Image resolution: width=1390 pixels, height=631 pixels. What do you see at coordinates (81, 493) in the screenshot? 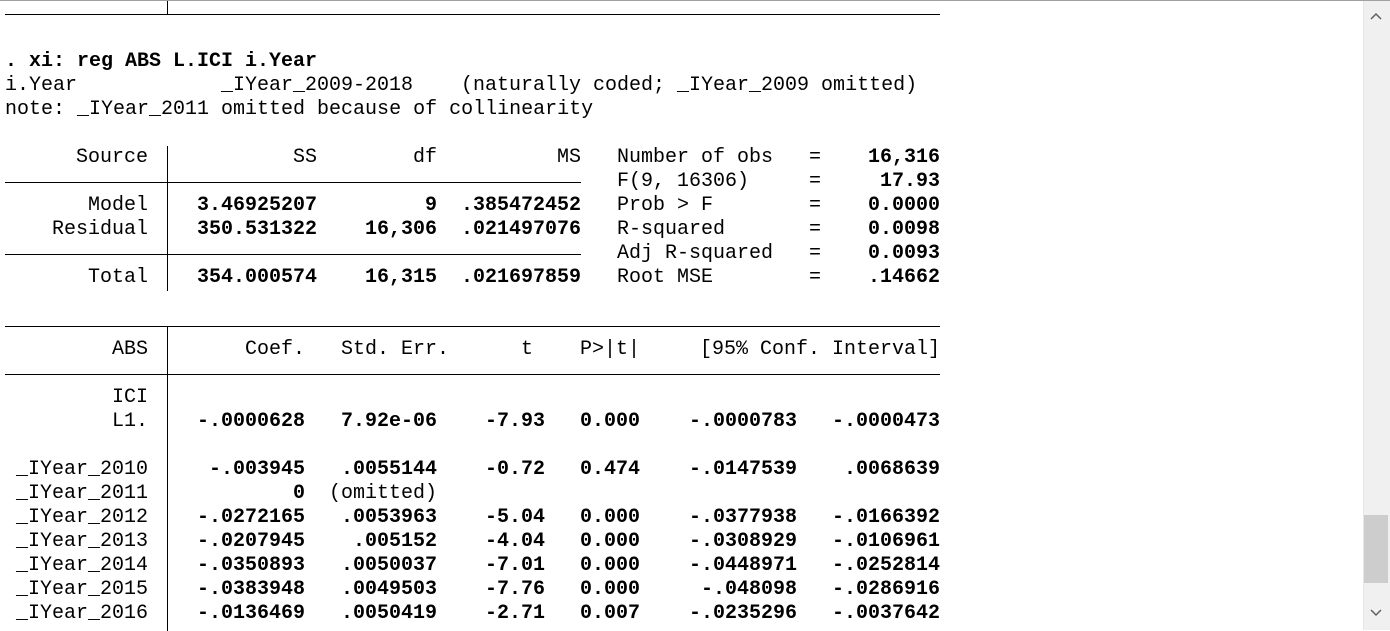
I see `coef-label: _IYear_2011` at bounding box center [81, 493].